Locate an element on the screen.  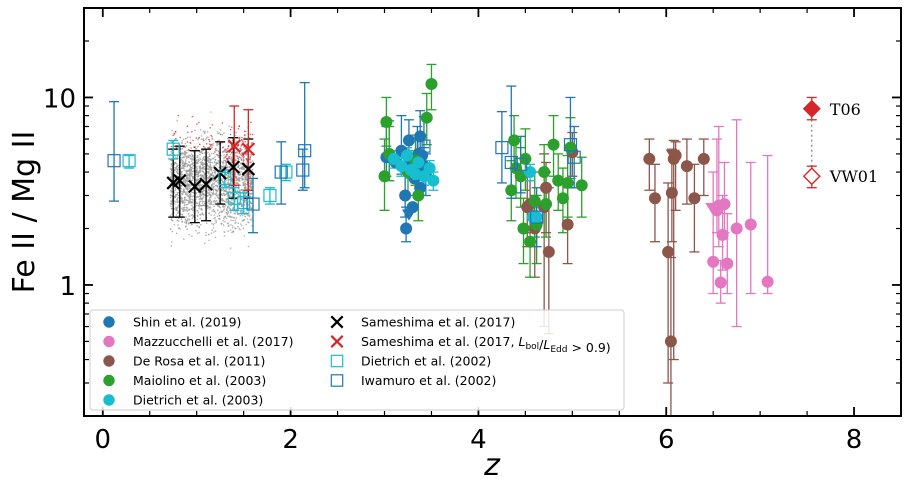
dietrich03-point is located at coordinates (429, 168).